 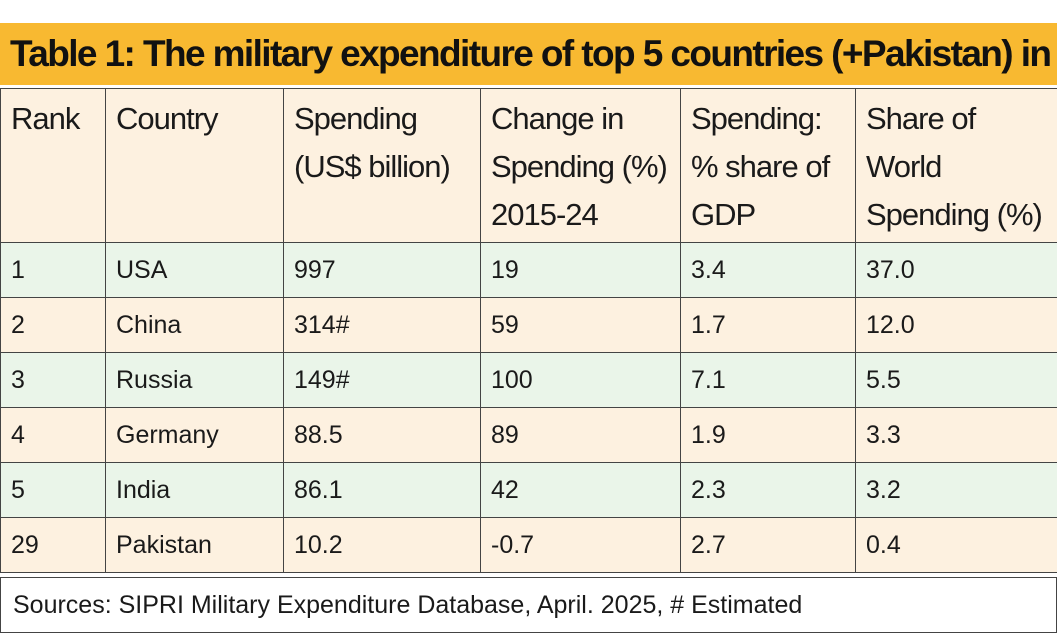 I want to click on cell-change: 89, so click(x=580, y=435).